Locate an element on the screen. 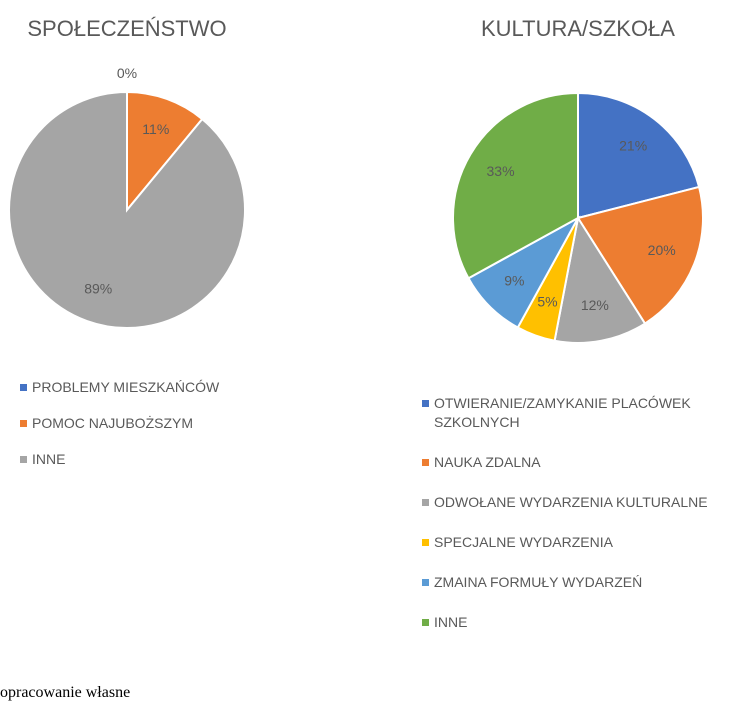 Image resolution: width=745 pixels, height=704 pixels. legend-label: POMOC NAJUBOŻSZYM is located at coordinates (113, 423).